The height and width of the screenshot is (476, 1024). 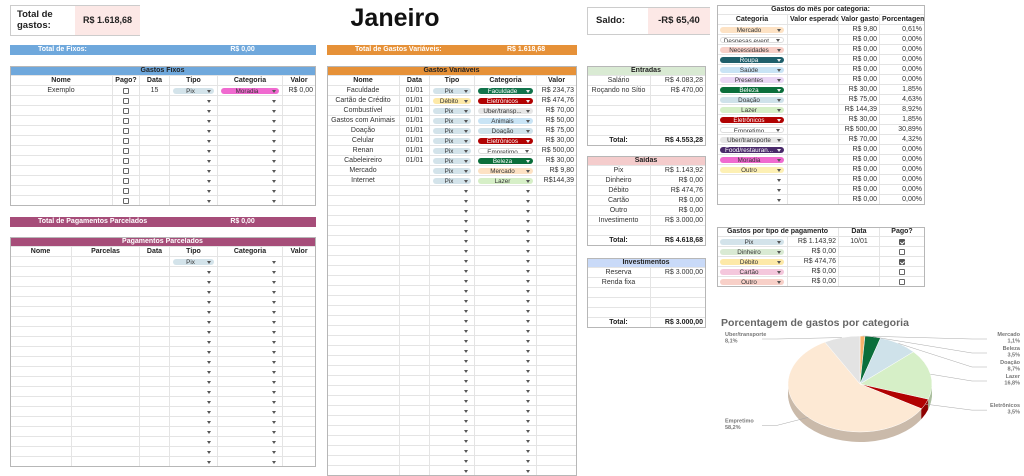 I want to click on dropdown-chip: Outro, so click(x=752, y=169).